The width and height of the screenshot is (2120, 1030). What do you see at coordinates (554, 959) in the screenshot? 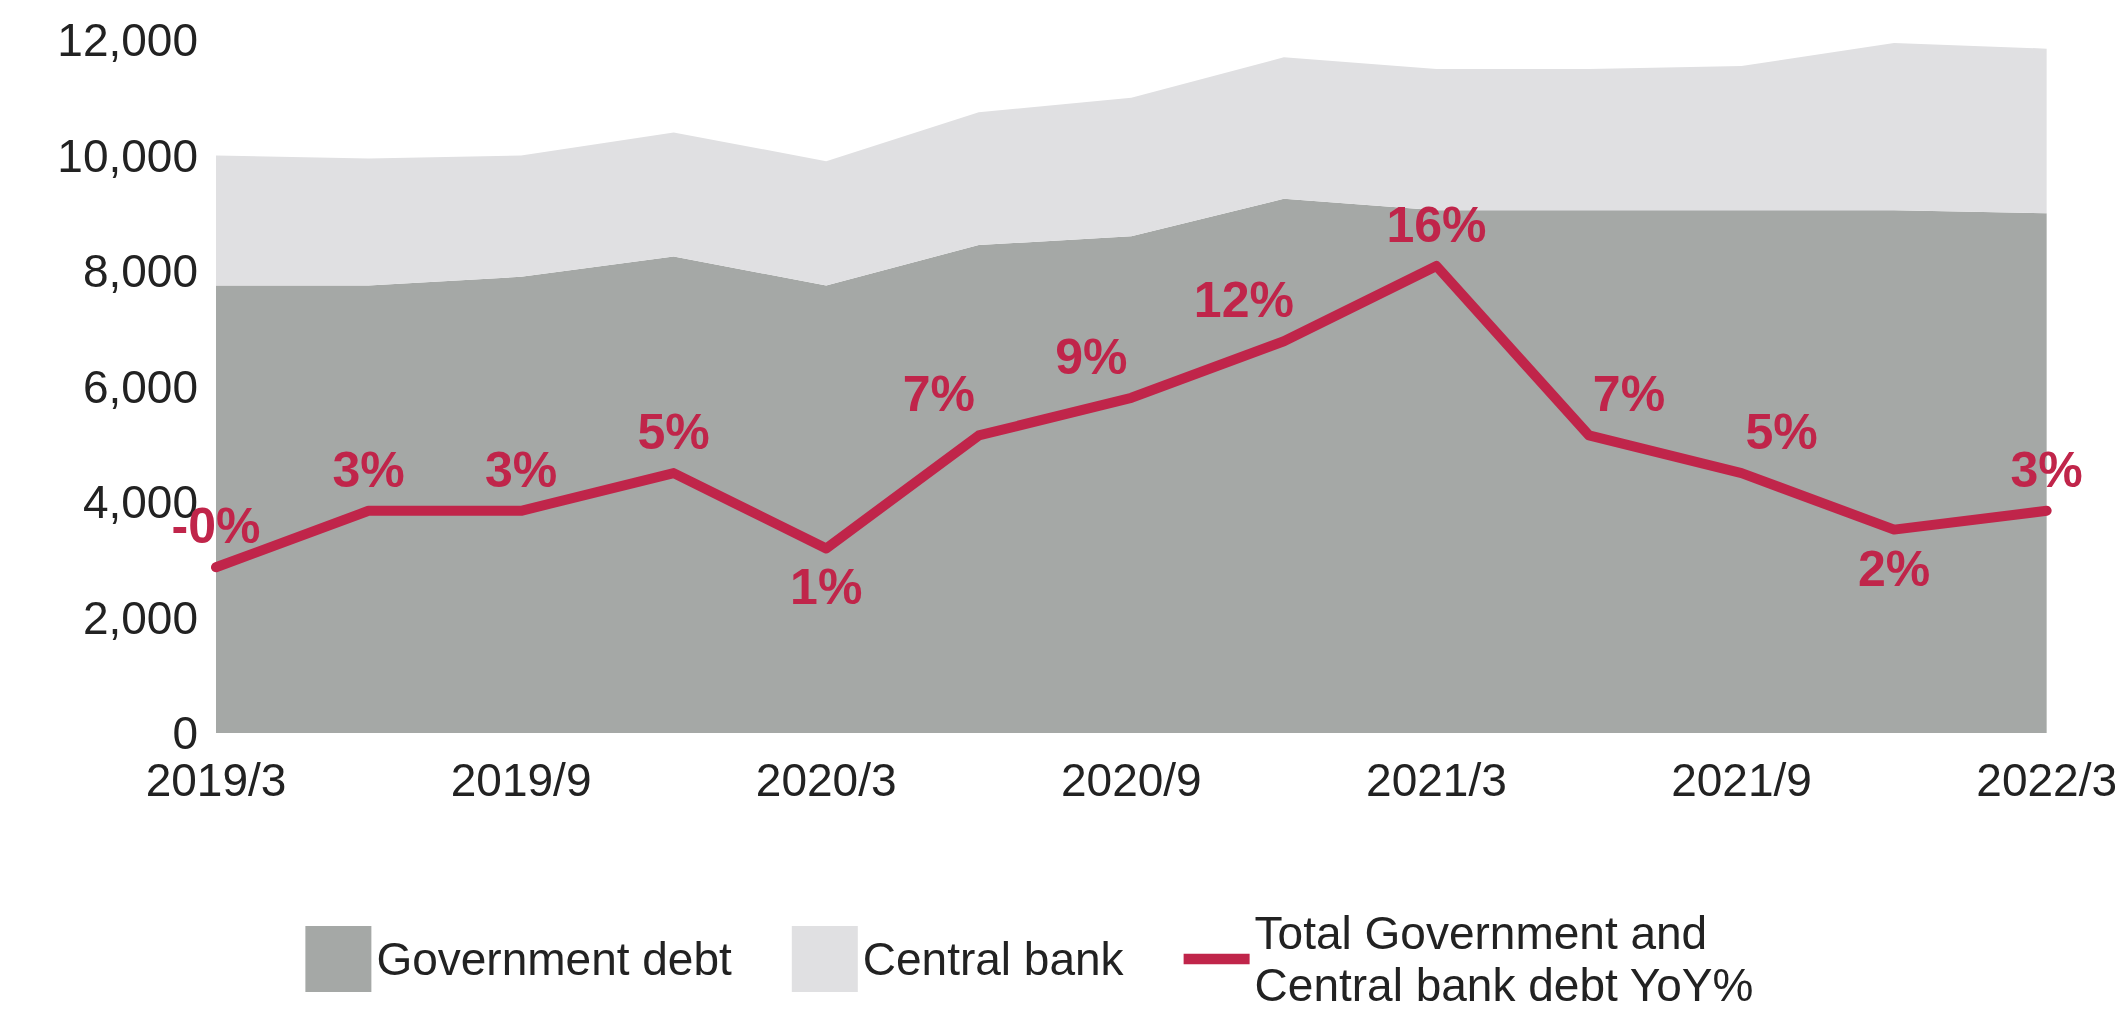
I see `legend-label: Government debt` at bounding box center [554, 959].